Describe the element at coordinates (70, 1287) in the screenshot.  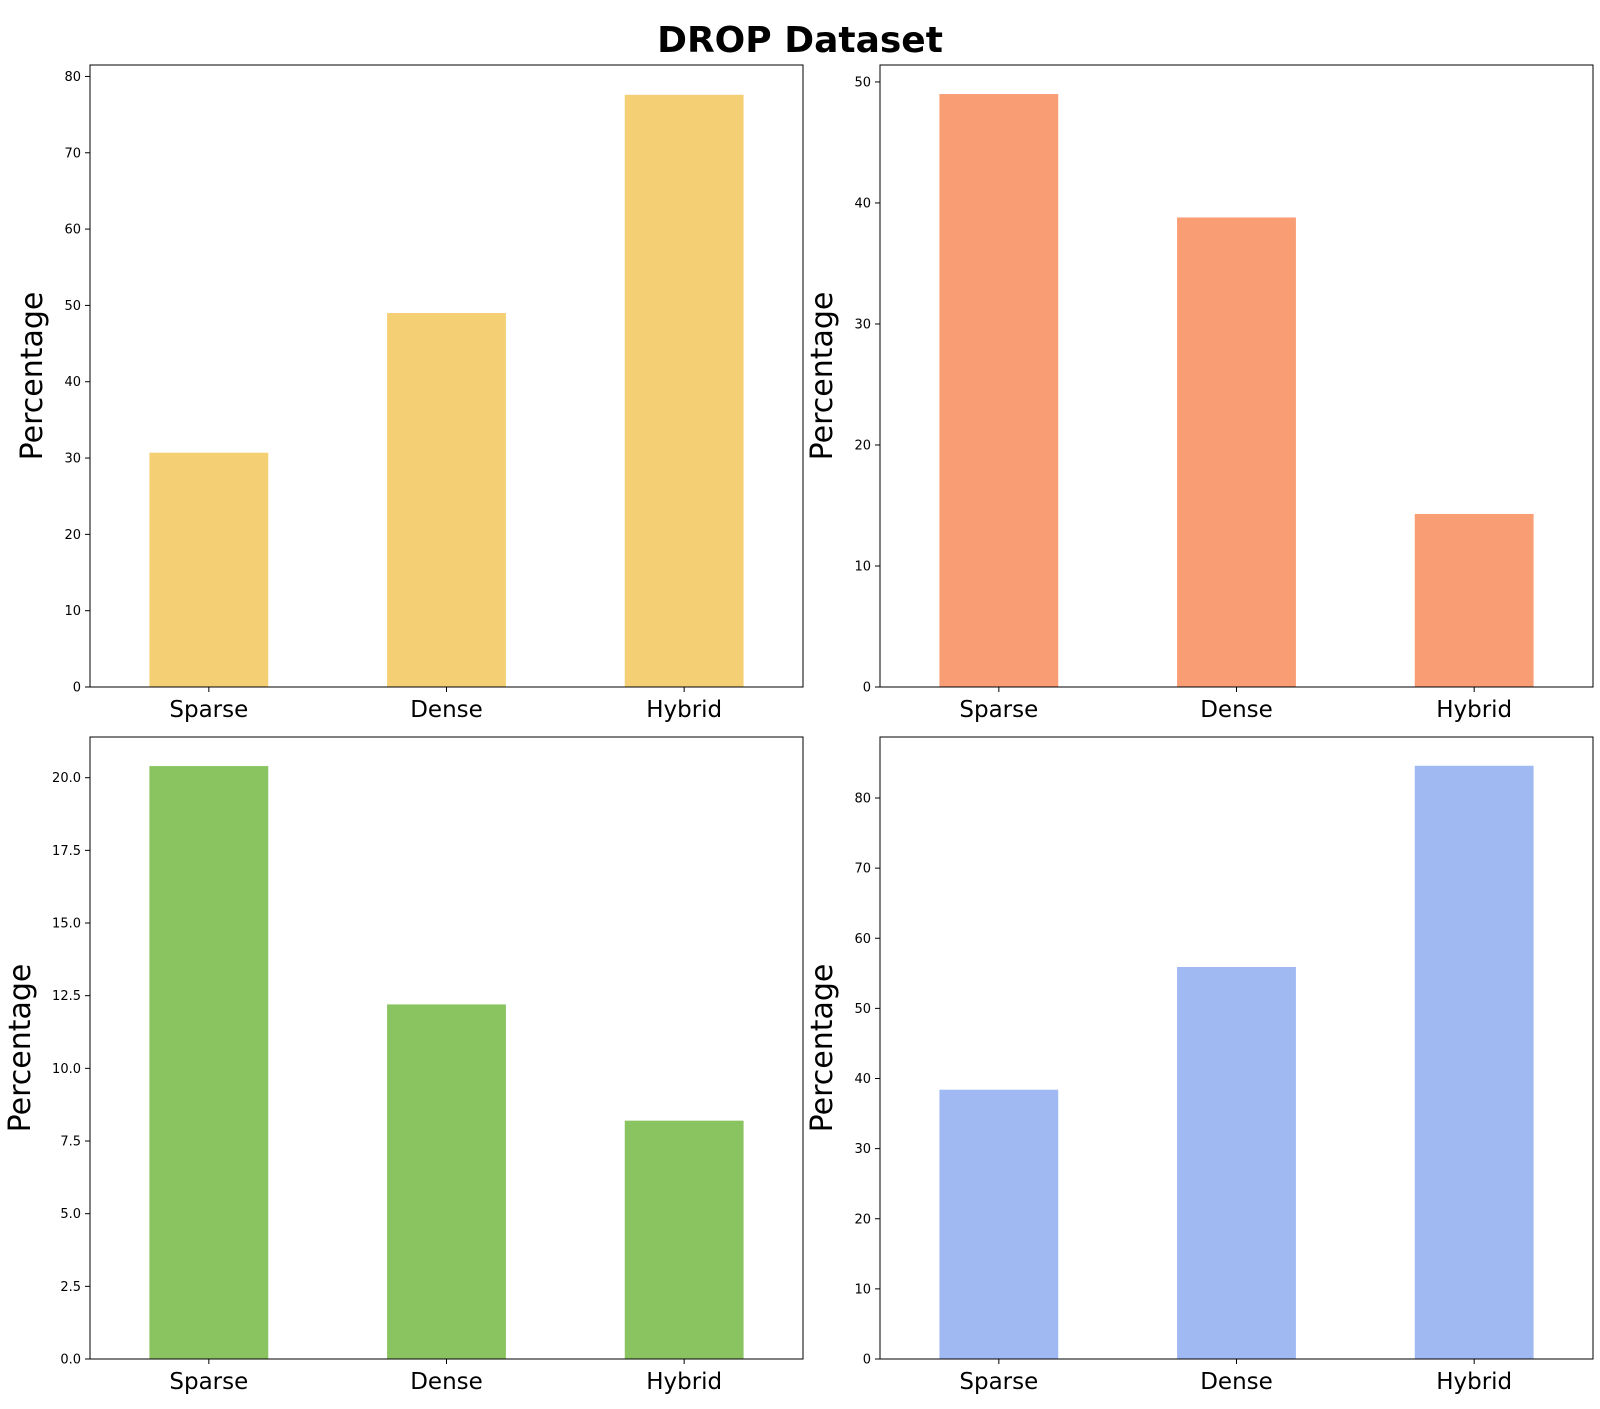
I see `y-tick-label: 2.5` at that location.